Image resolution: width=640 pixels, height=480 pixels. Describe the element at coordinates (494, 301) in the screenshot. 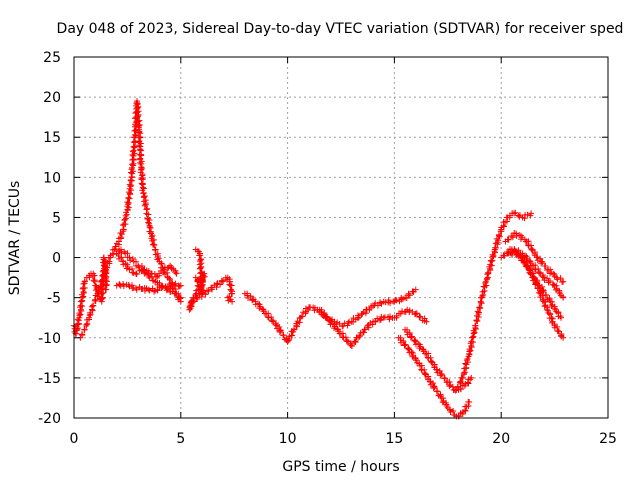

I see `series-evening-rise-main` at that location.